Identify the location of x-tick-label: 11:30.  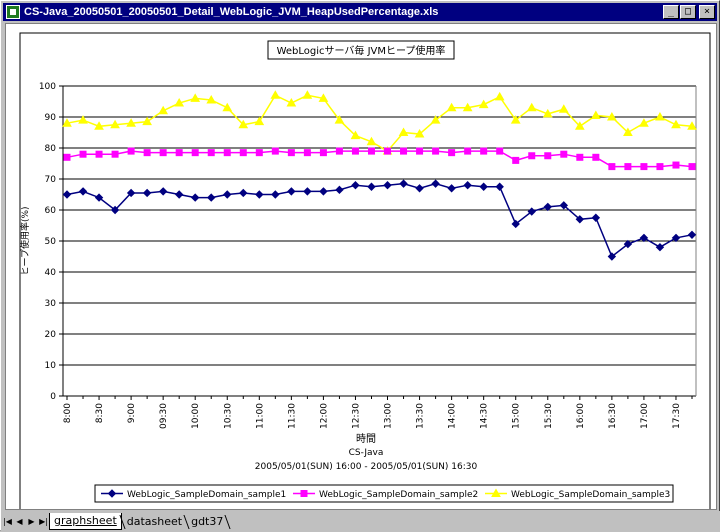
(292, 416).